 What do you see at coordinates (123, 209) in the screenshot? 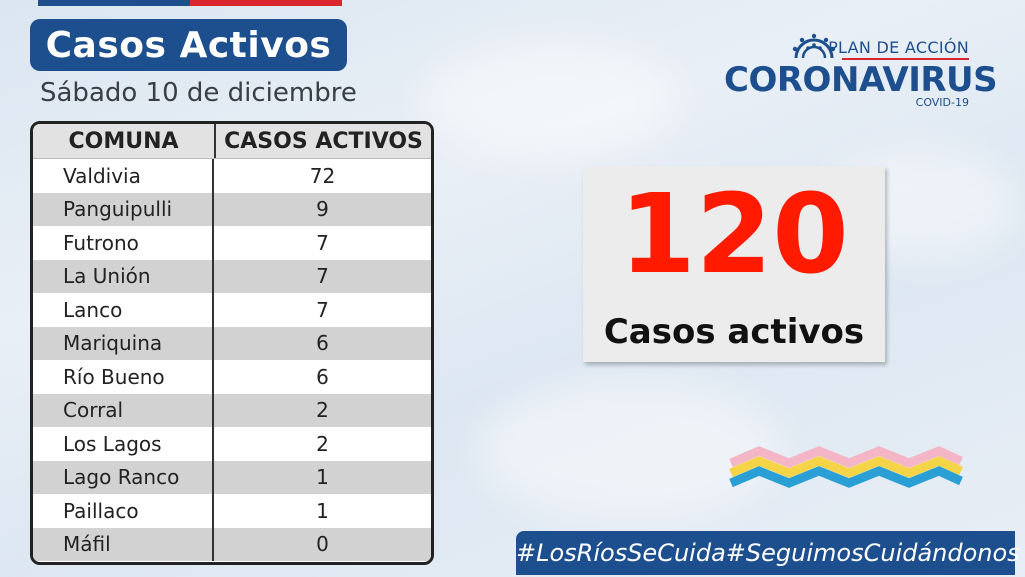
I see `cell-comuna: Panguipulli` at bounding box center [123, 209].